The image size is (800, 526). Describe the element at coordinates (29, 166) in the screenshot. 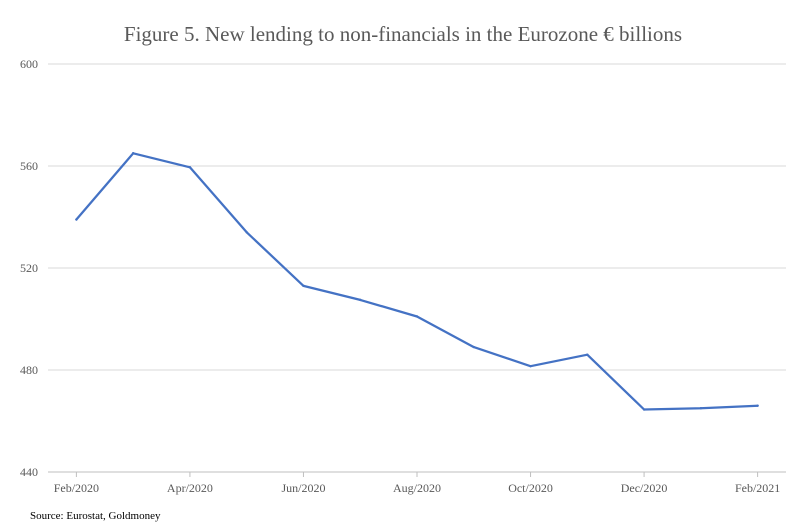

I see `y-tick-label: 560` at that location.